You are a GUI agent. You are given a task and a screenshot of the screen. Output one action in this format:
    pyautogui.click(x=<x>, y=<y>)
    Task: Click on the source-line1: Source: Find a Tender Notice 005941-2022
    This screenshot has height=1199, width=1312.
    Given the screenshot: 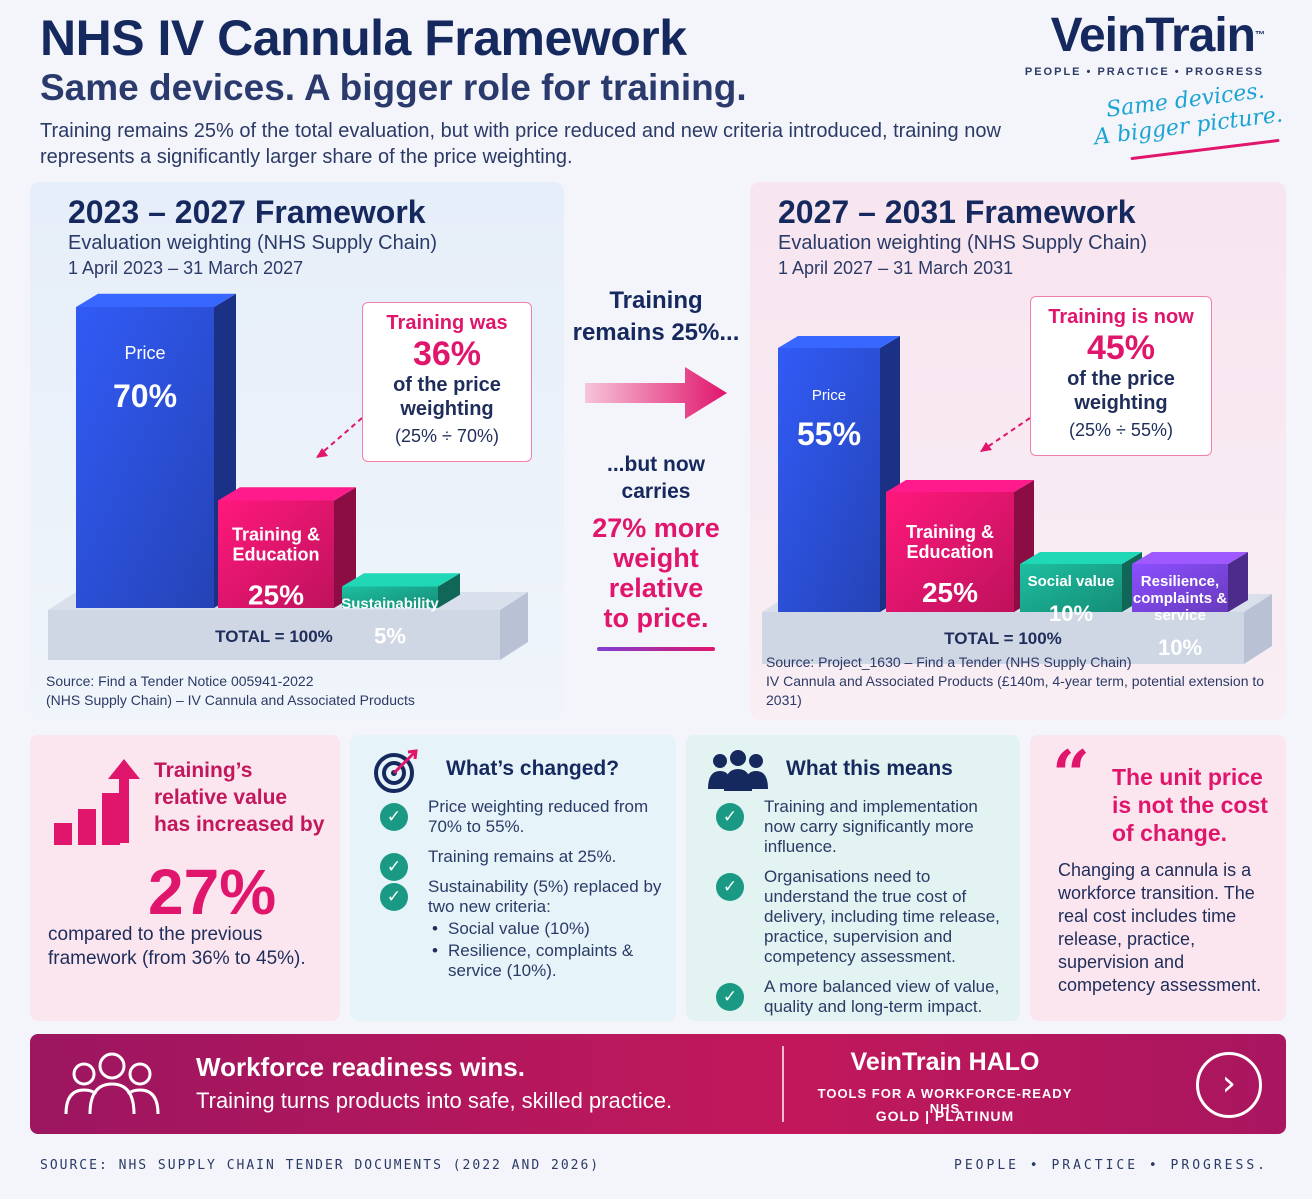 What is the action you would take?
    pyautogui.click(x=180, y=681)
    